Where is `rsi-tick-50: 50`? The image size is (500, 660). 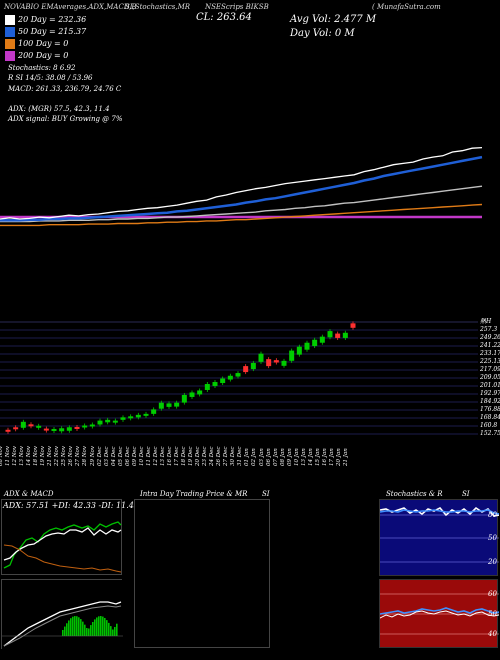 rsi-tick-50: 50 is located at coordinates (492, 614).